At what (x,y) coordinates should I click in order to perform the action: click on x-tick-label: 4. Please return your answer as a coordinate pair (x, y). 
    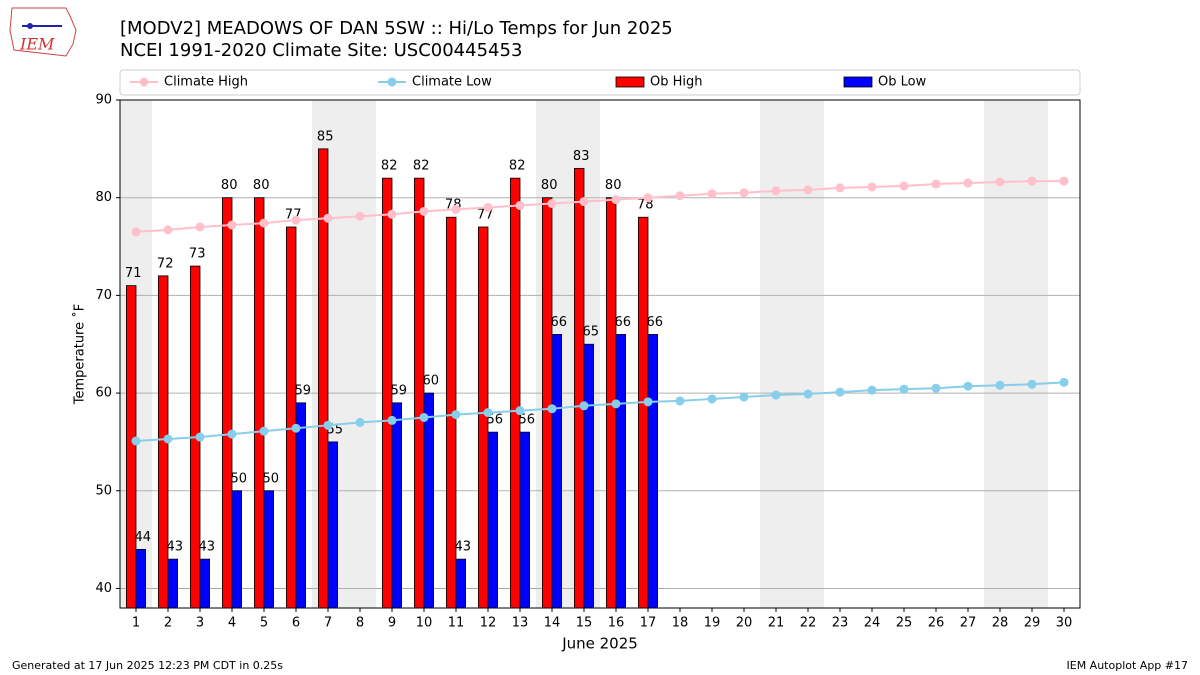
    Looking at the image, I should click on (232, 623).